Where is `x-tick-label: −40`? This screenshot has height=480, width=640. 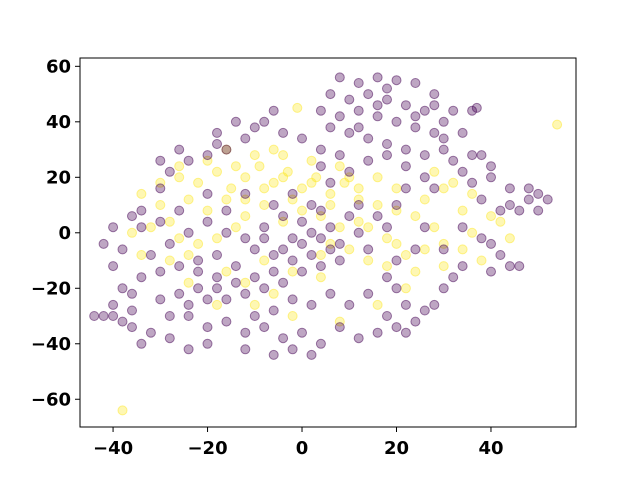 x-tick-label: −40 is located at coordinates (113, 448).